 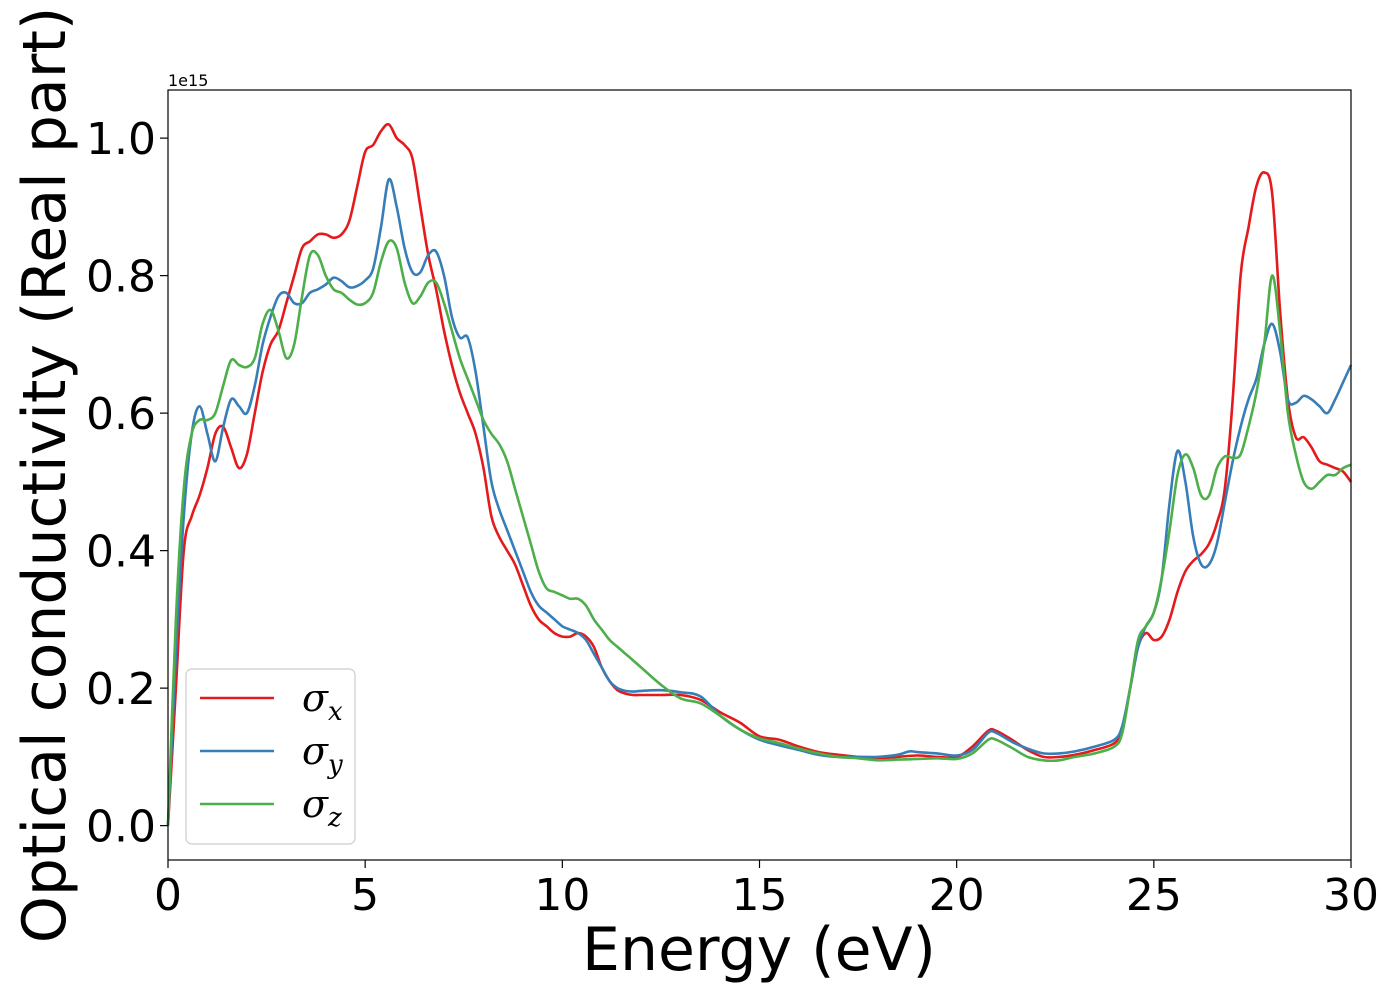 I want to click on y-offset-label: 1e15, so click(x=188, y=80).